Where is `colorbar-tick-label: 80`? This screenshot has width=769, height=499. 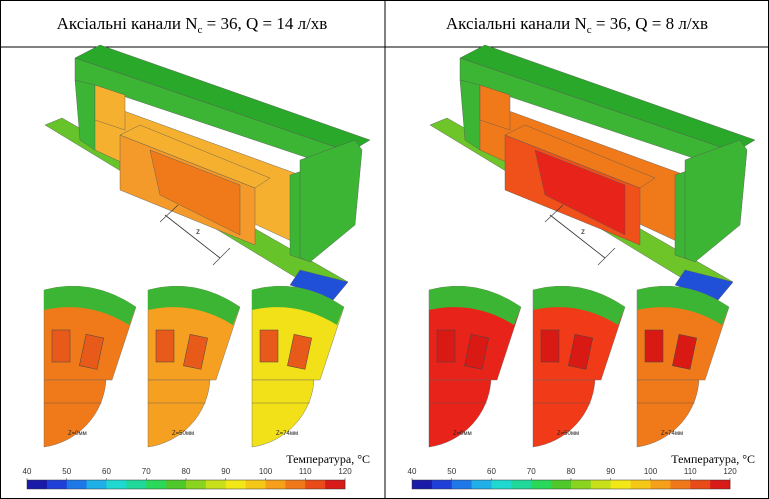
colorbar-tick-label: 80 is located at coordinates (186, 471).